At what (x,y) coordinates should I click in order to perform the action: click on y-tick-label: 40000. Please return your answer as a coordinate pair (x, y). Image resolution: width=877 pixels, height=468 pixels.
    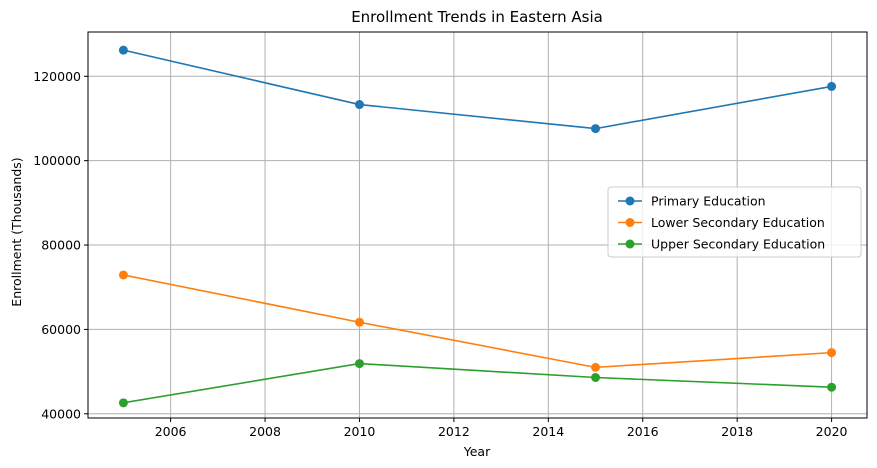
    Looking at the image, I should click on (61, 413).